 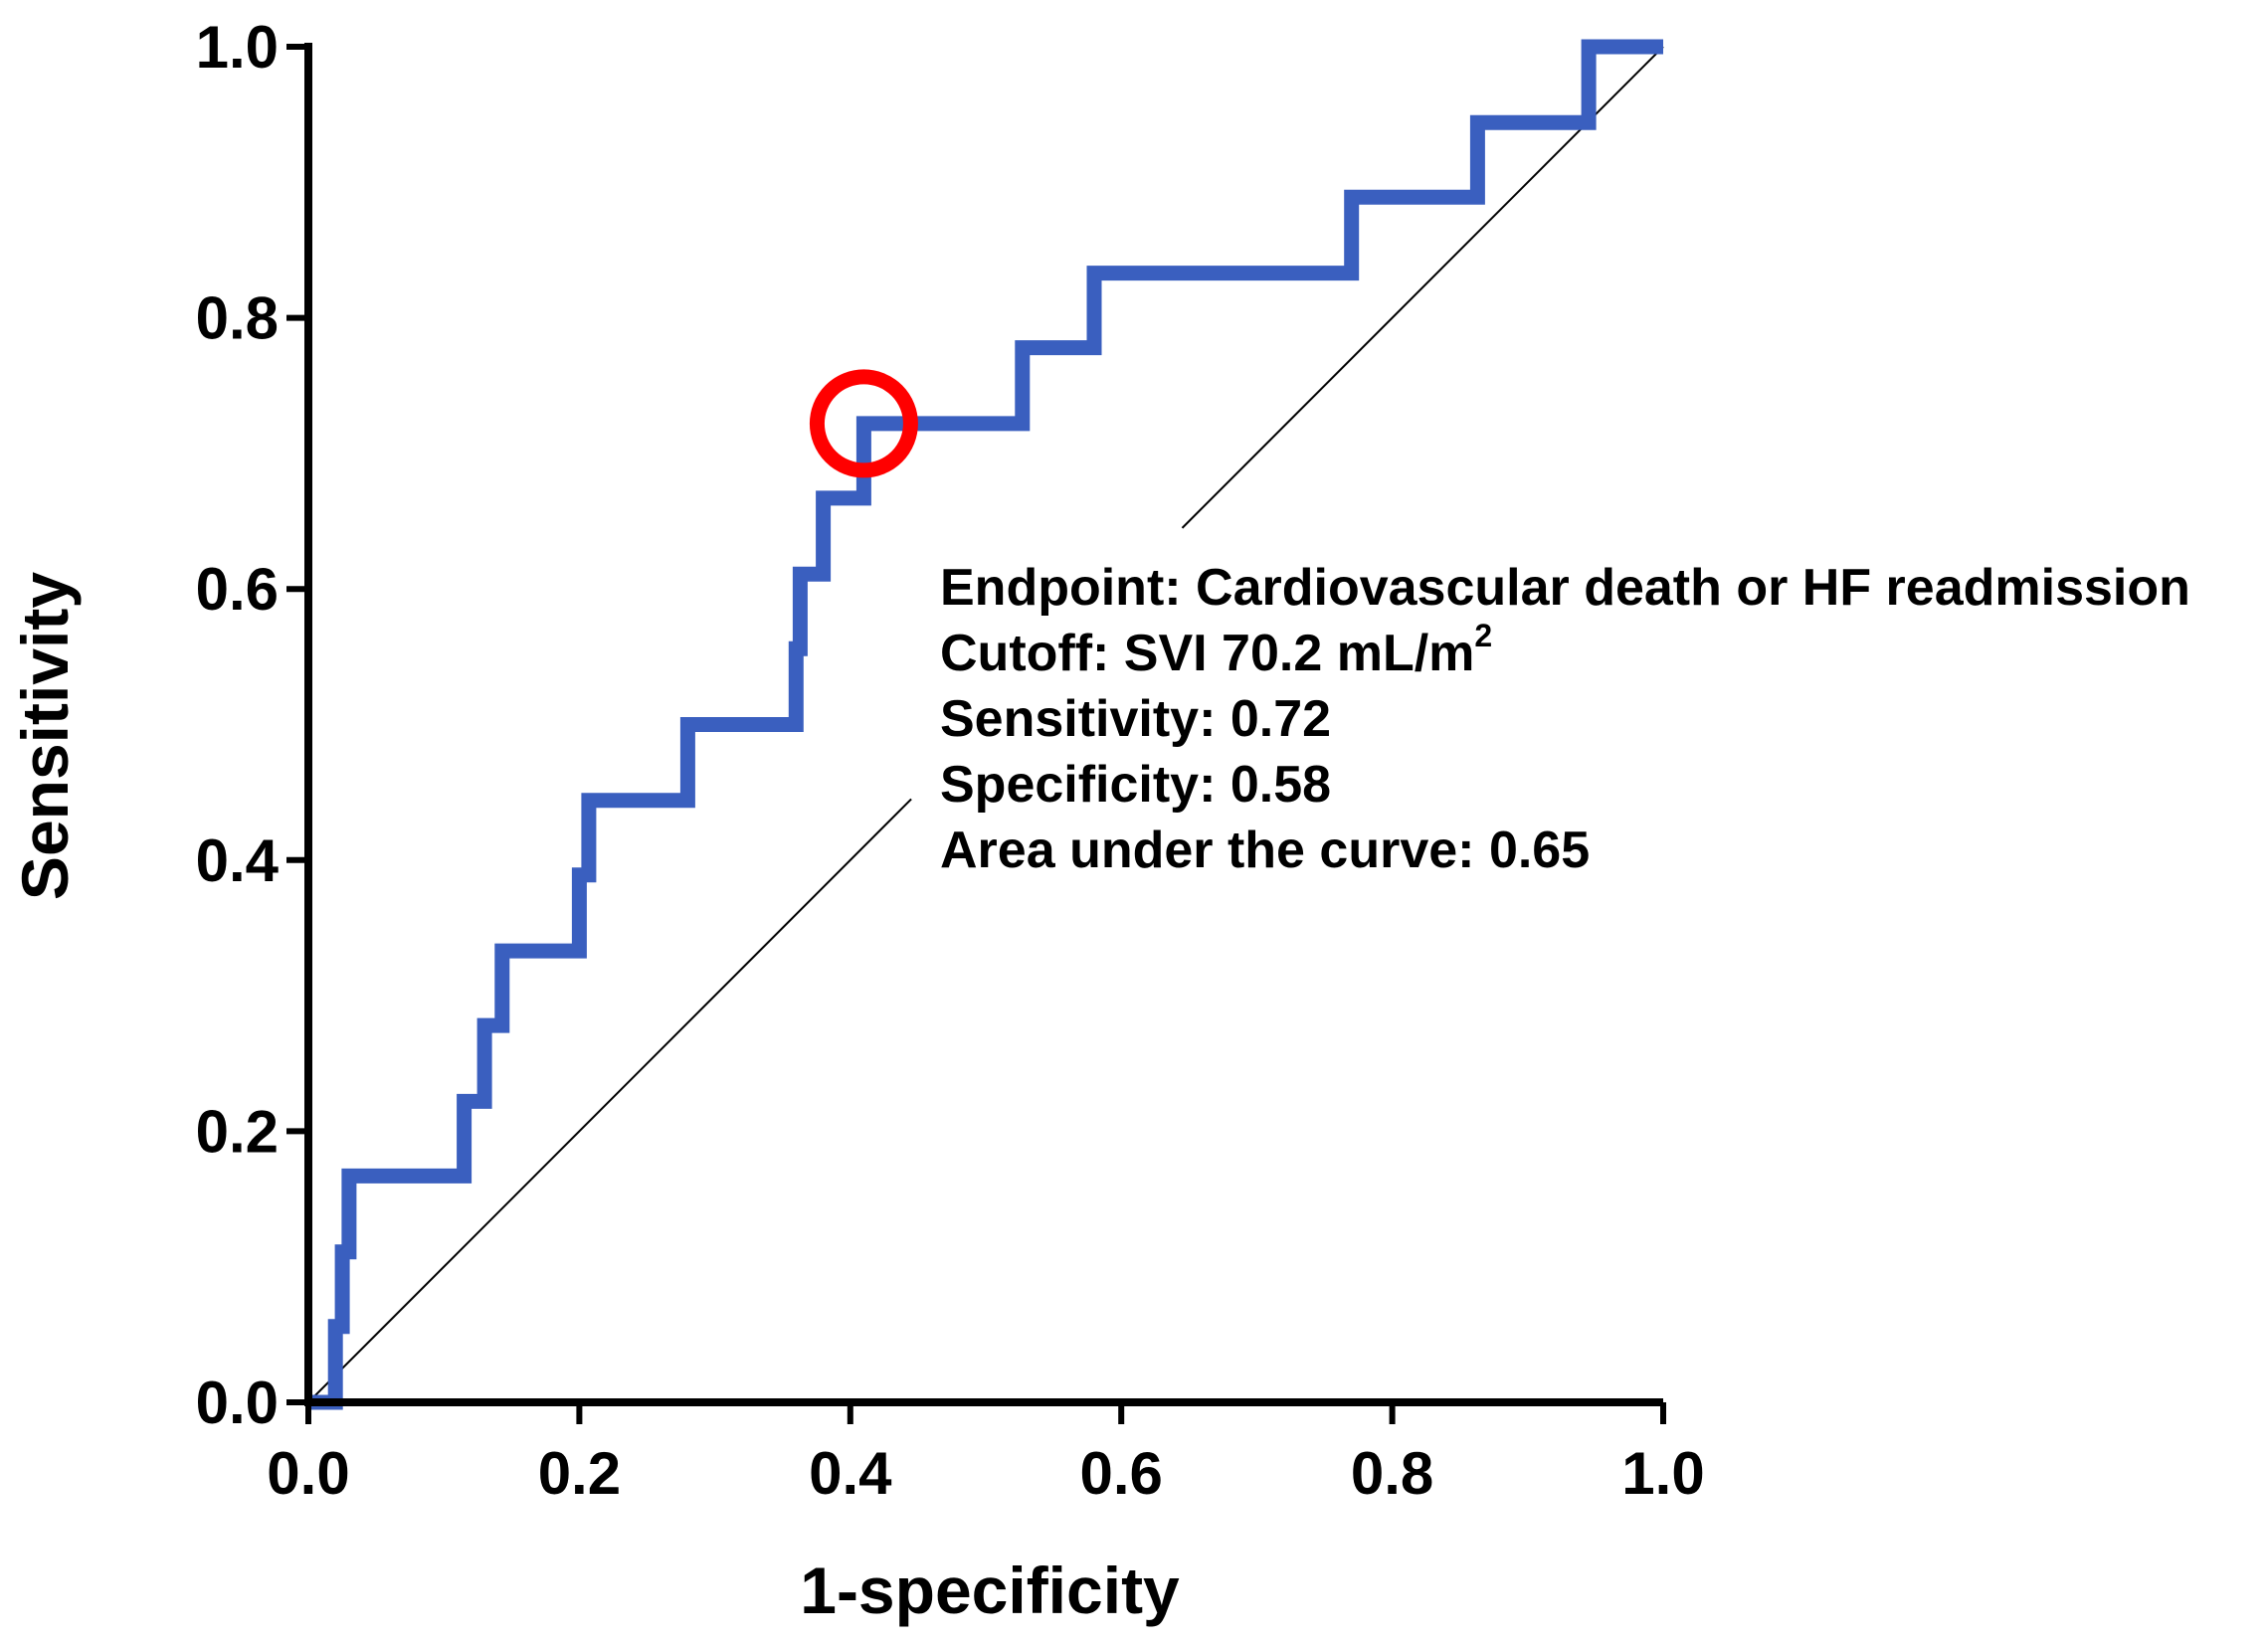 I want to click on annotation-auc: Area under the curve: 0.65, so click(x=1265, y=850).